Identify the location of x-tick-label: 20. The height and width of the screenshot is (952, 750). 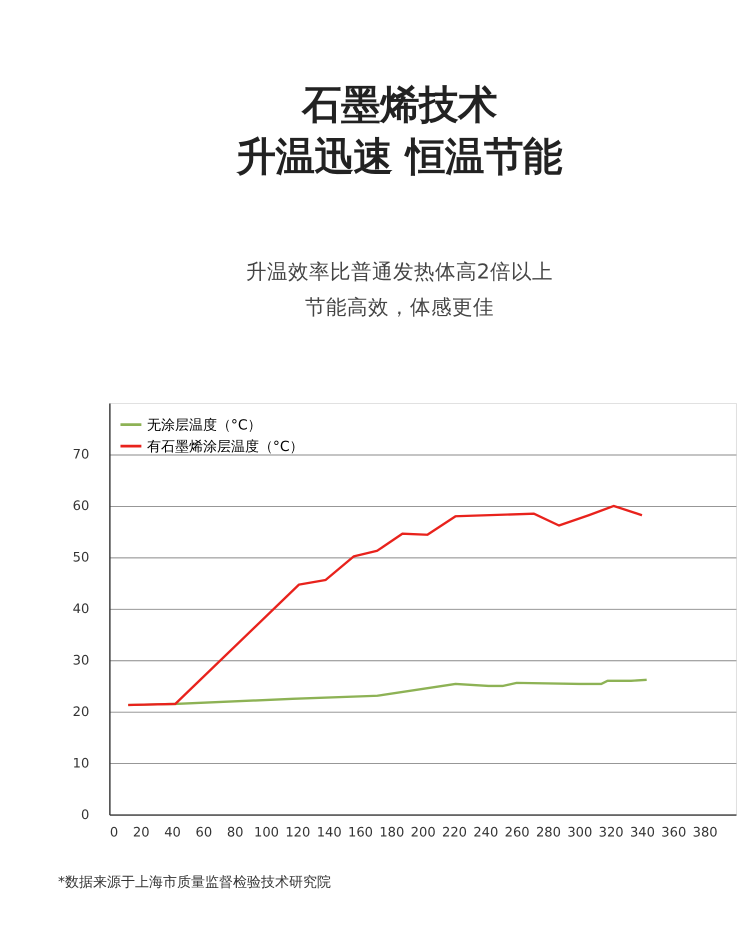
(141, 833).